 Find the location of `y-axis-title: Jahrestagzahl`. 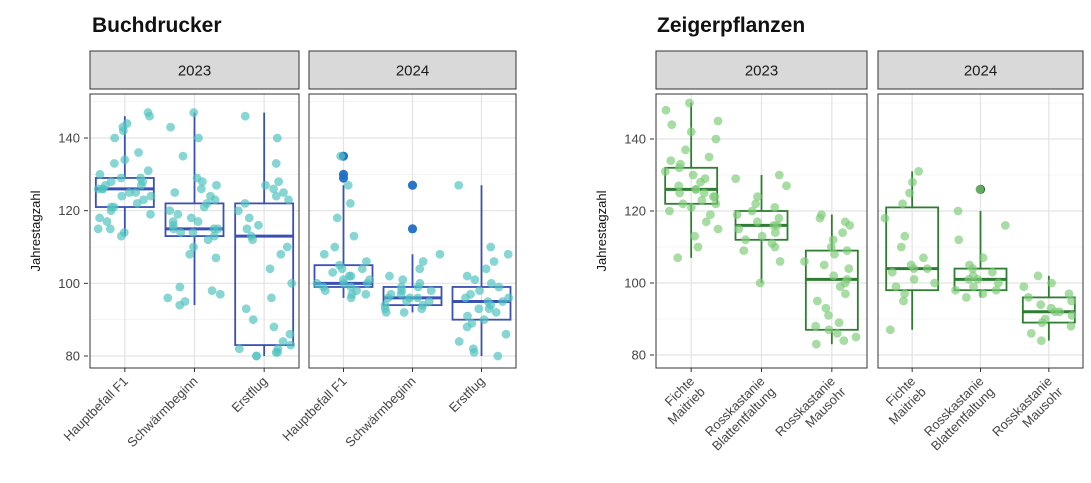

y-axis-title: Jahrestagzahl is located at coordinates (35, 230).